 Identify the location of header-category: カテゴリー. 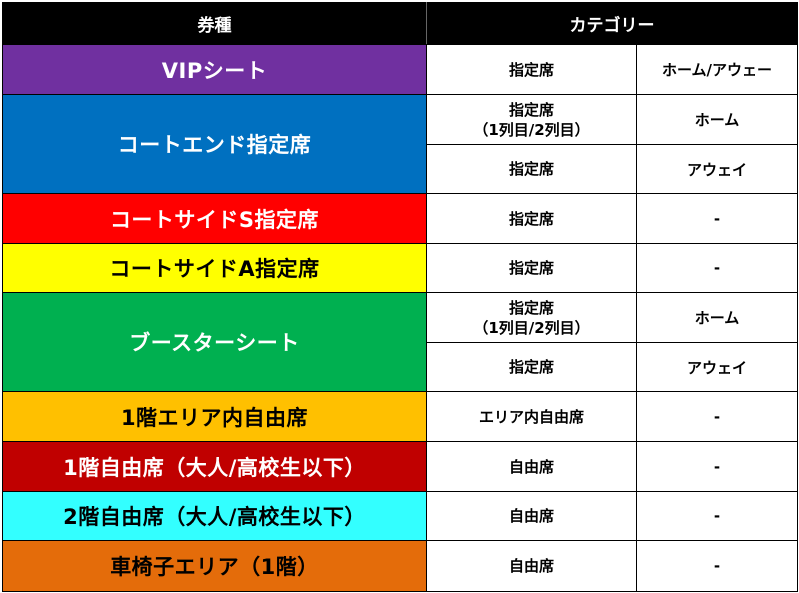
(612, 23).